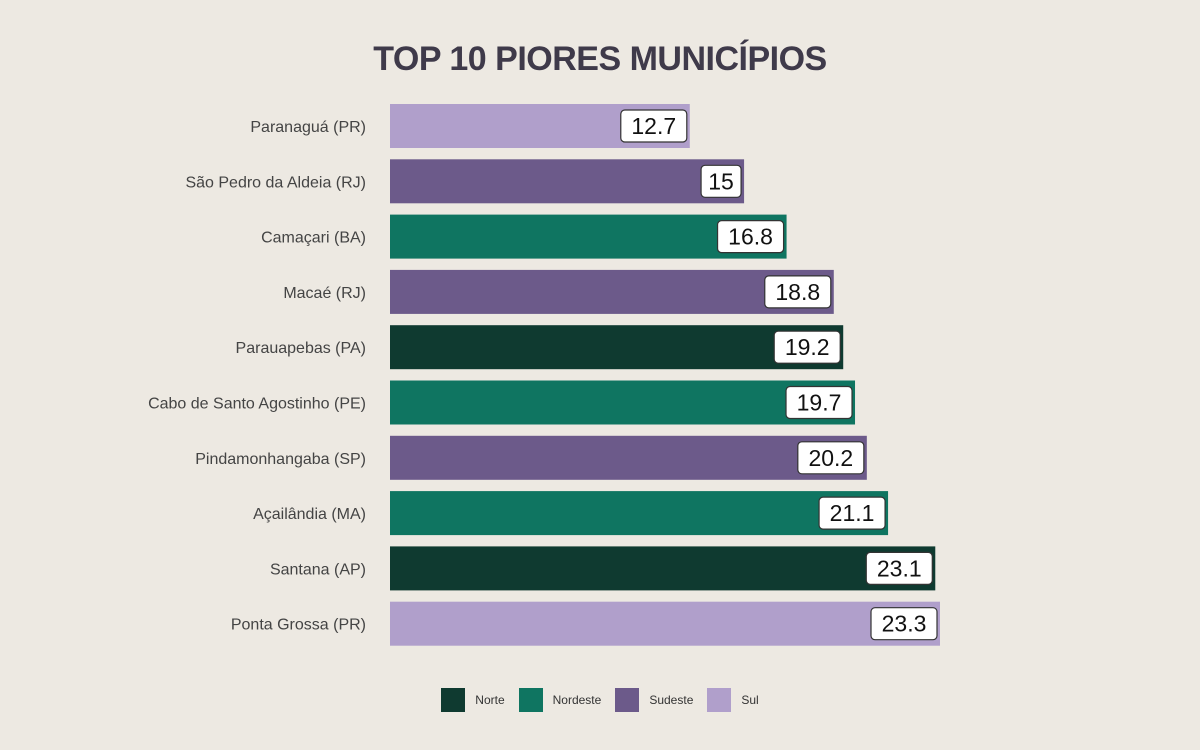 The image size is (1200, 750). I want to click on data-label: 15, so click(721, 181).